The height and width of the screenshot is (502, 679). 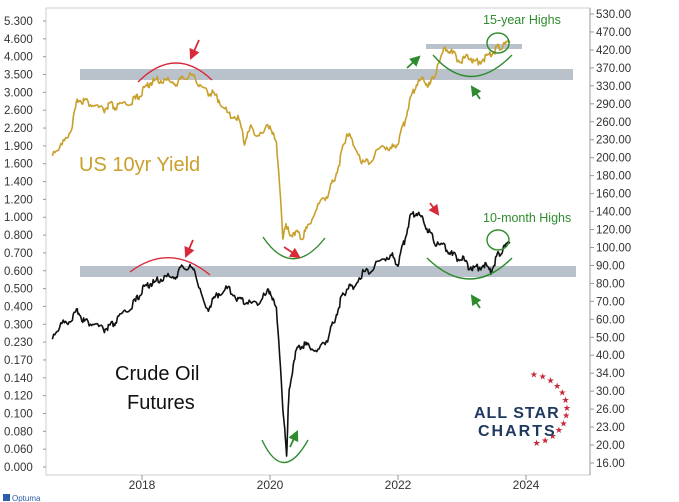 I want to click on right-tick-label: 180.00, so click(x=613, y=177).